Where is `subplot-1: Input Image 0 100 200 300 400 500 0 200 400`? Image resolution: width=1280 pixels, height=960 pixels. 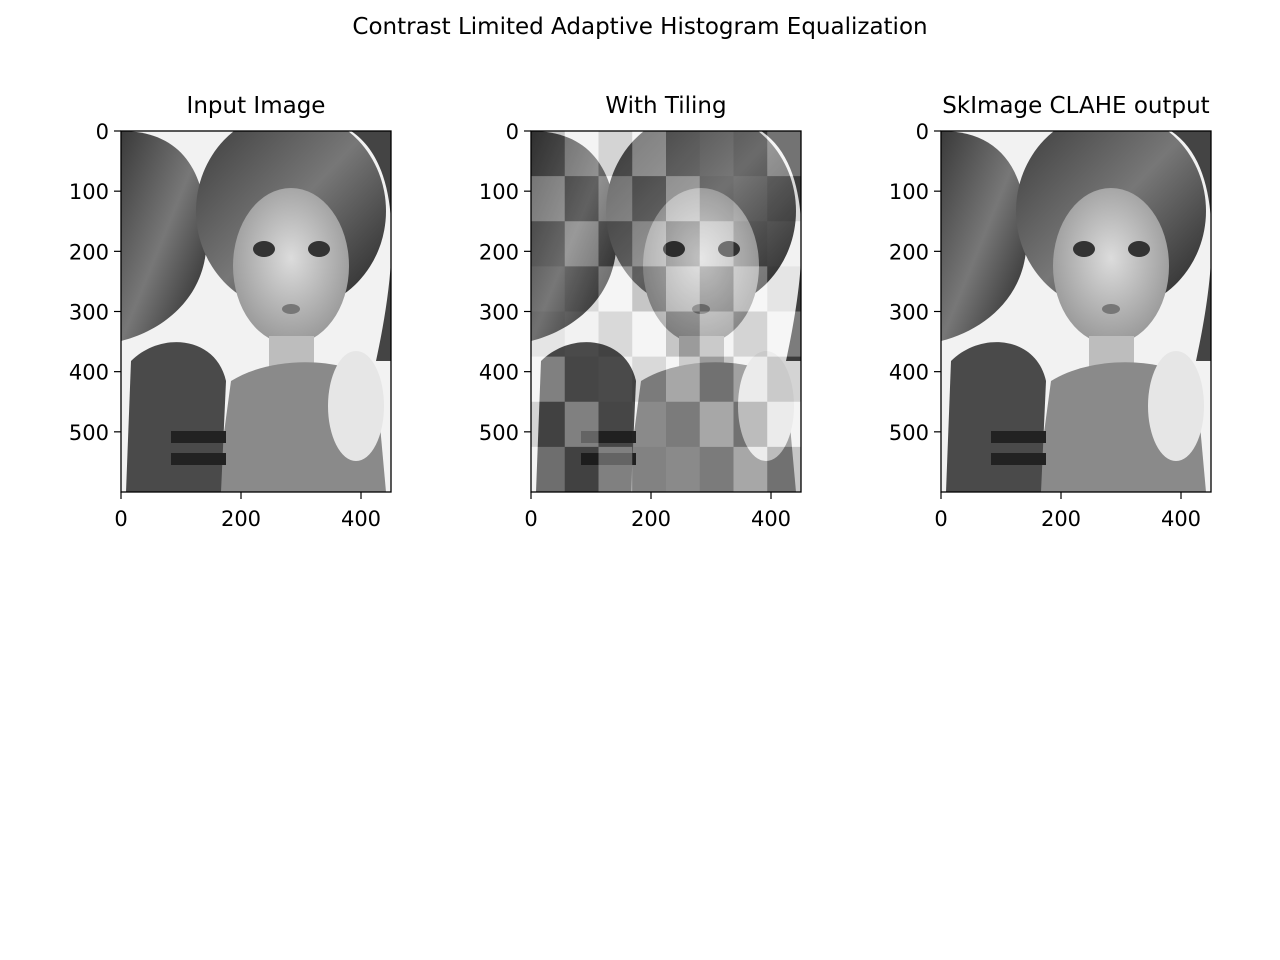 subplot-1: Input Image 0 100 200 300 400 500 0 200 400 is located at coordinates (230, 312).